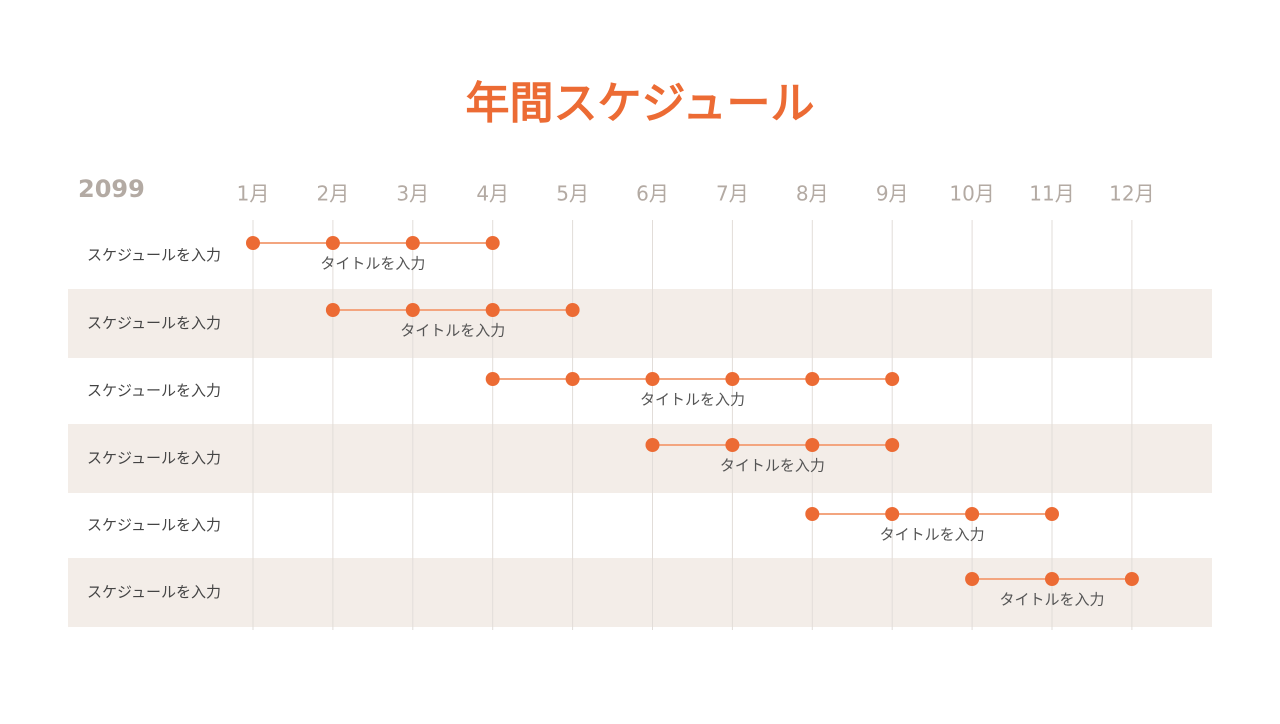 This screenshot has height=724, width=1280. What do you see at coordinates (1131, 194) in the screenshot?
I see `month-label: 12月` at bounding box center [1131, 194].